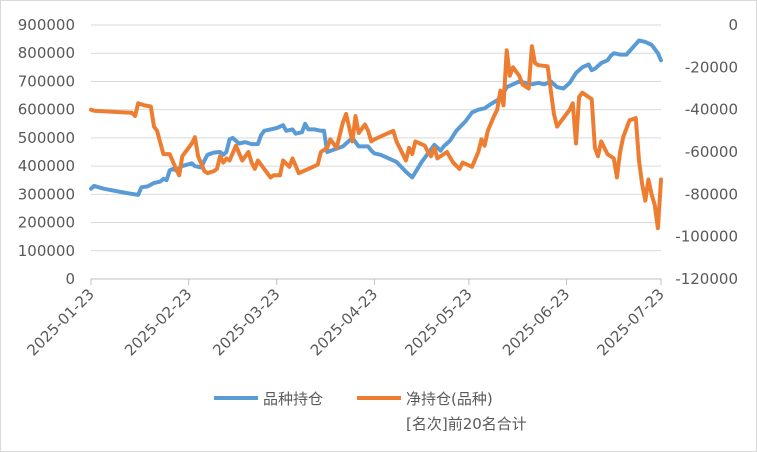  I want to click on right-axis-tick-label: 0, so click(733, 25).